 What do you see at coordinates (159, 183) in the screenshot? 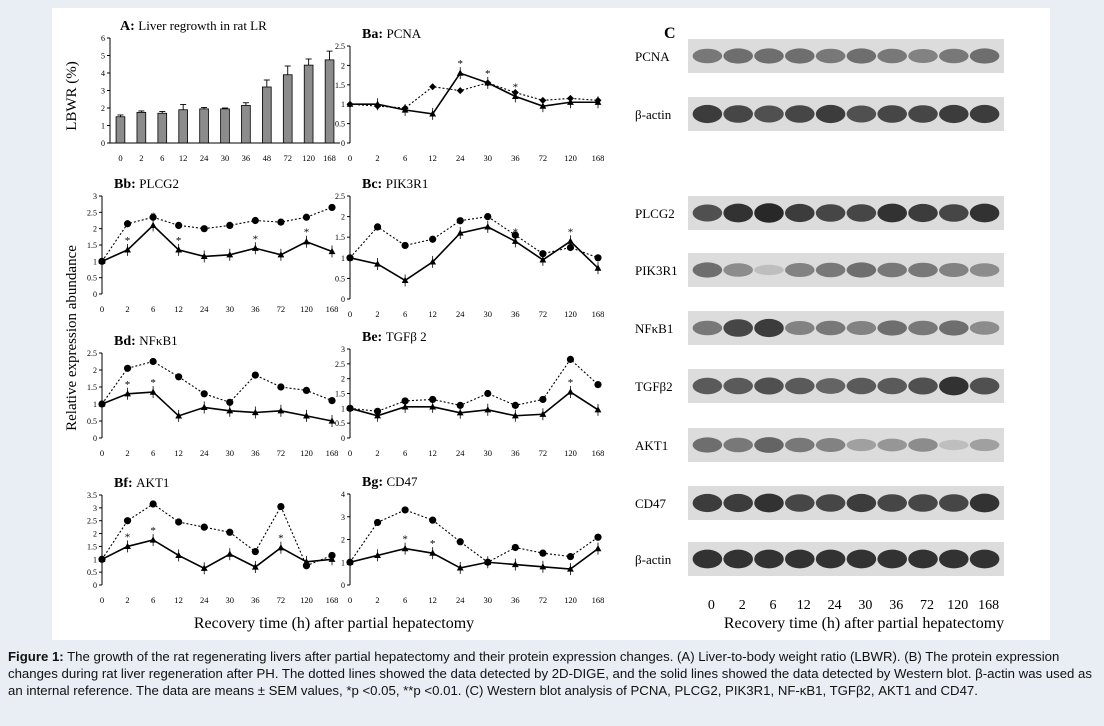
I see `chart-title-name: PLCG2` at bounding box center [159, 183].